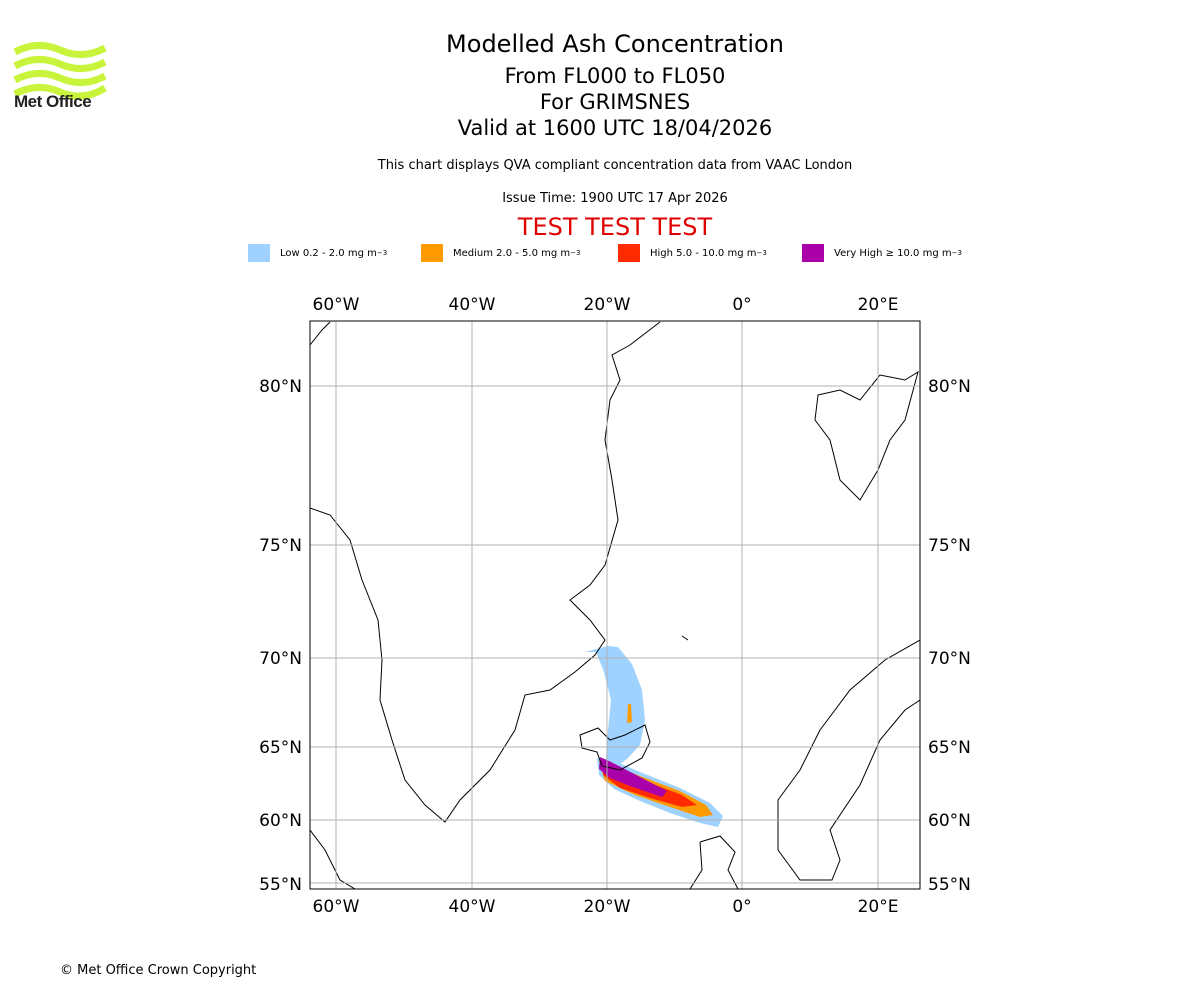 This screenshot has width=1200, height=1000. What do you see at coordinates (615, 198) in the screenshot?
I see `issue-time: Issue Time: 1900 UTC 17 Apr 2026` at bounding box center [615, 198].